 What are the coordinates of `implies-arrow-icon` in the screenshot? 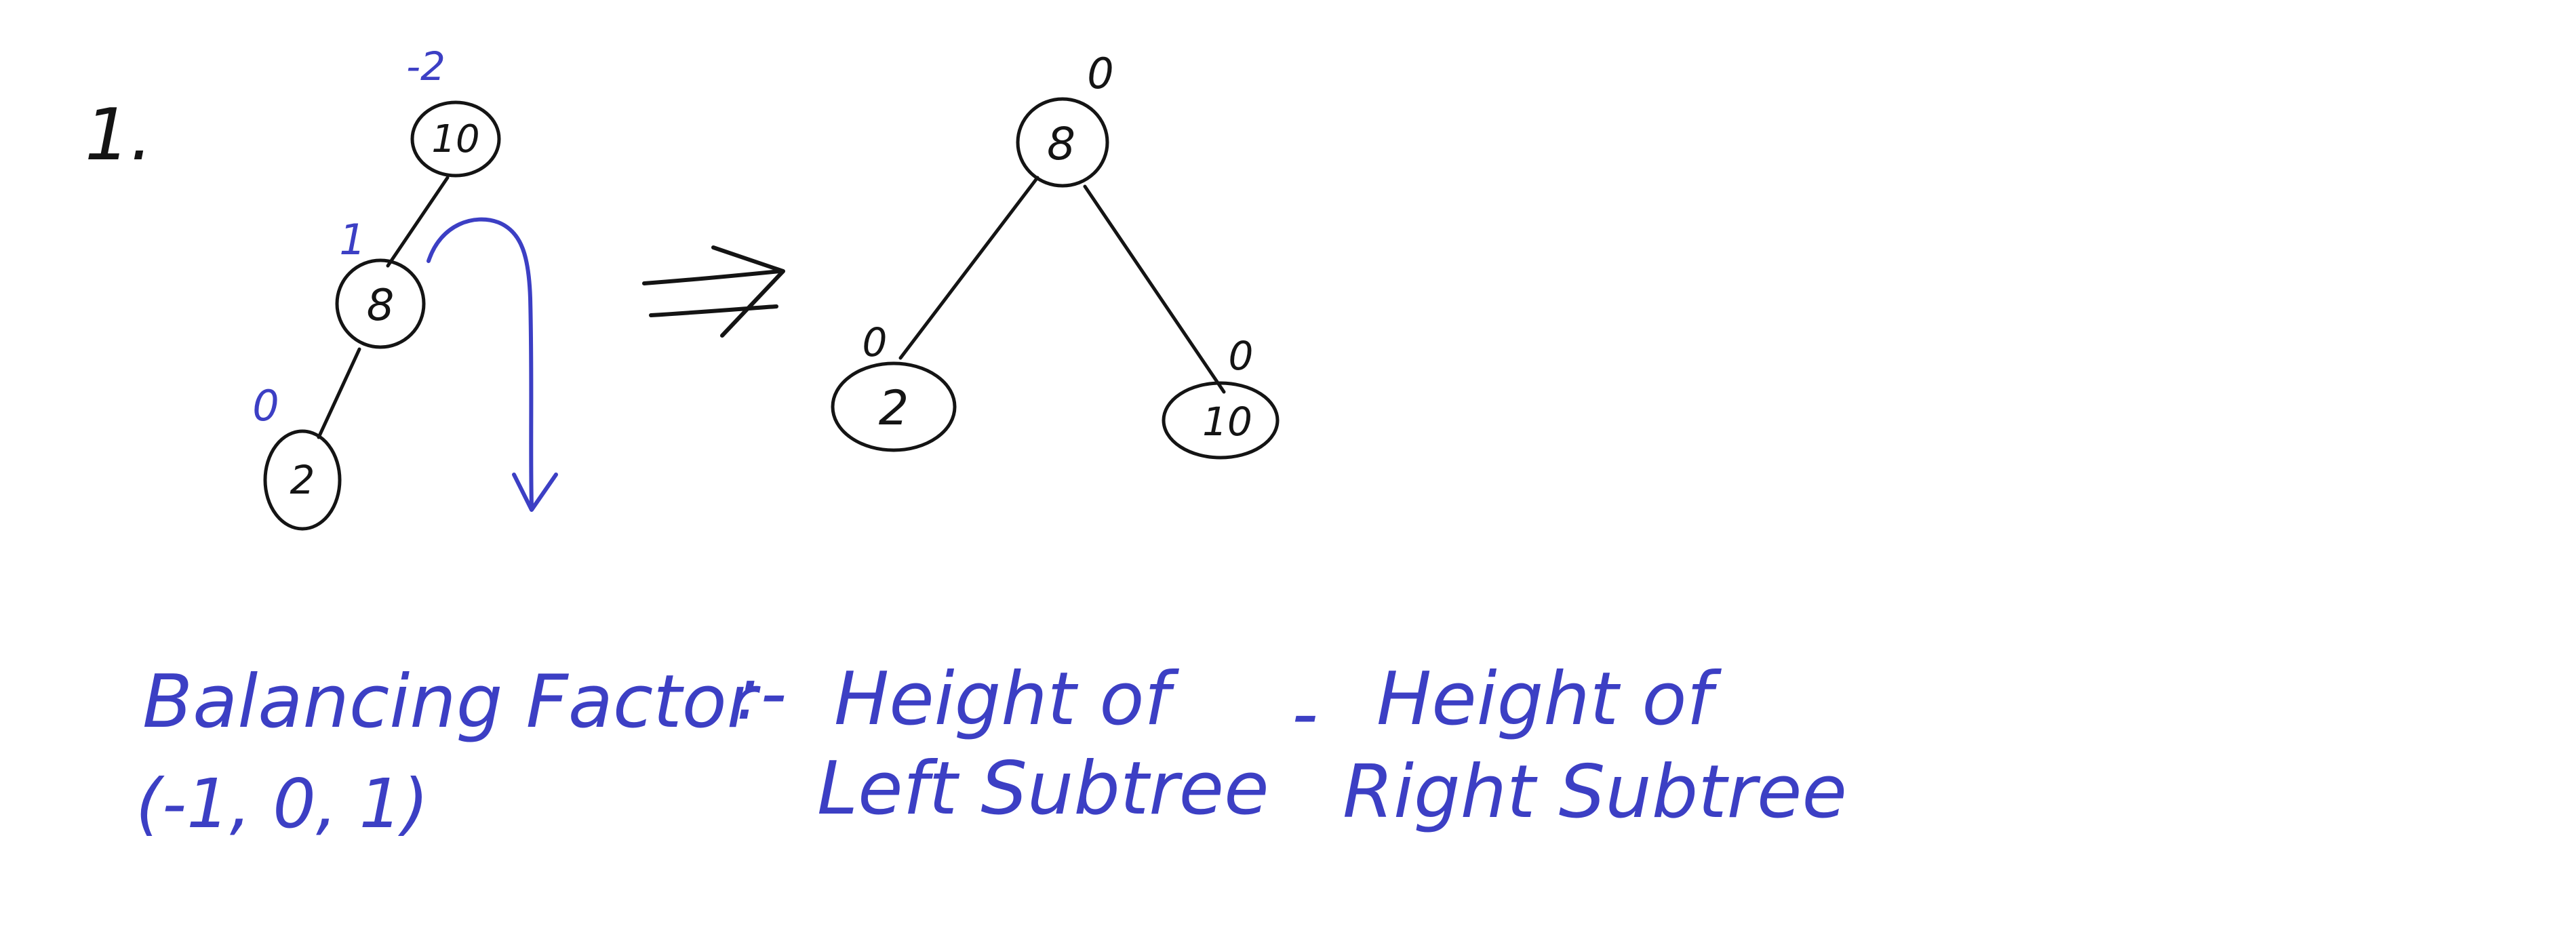 It's located at (713, 291).